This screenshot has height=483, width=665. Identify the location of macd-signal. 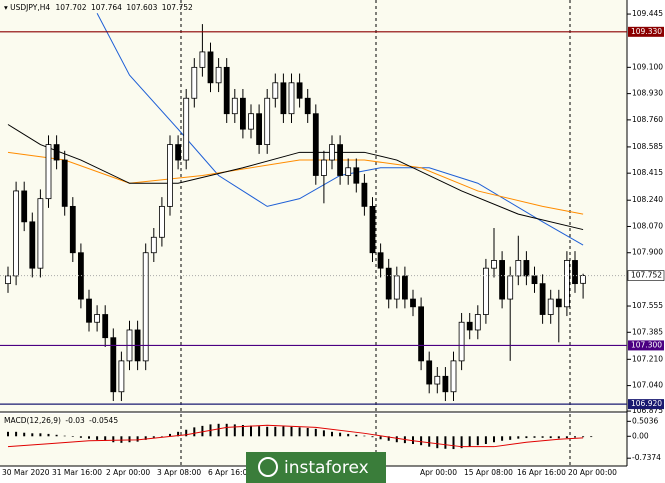
(295, 436).